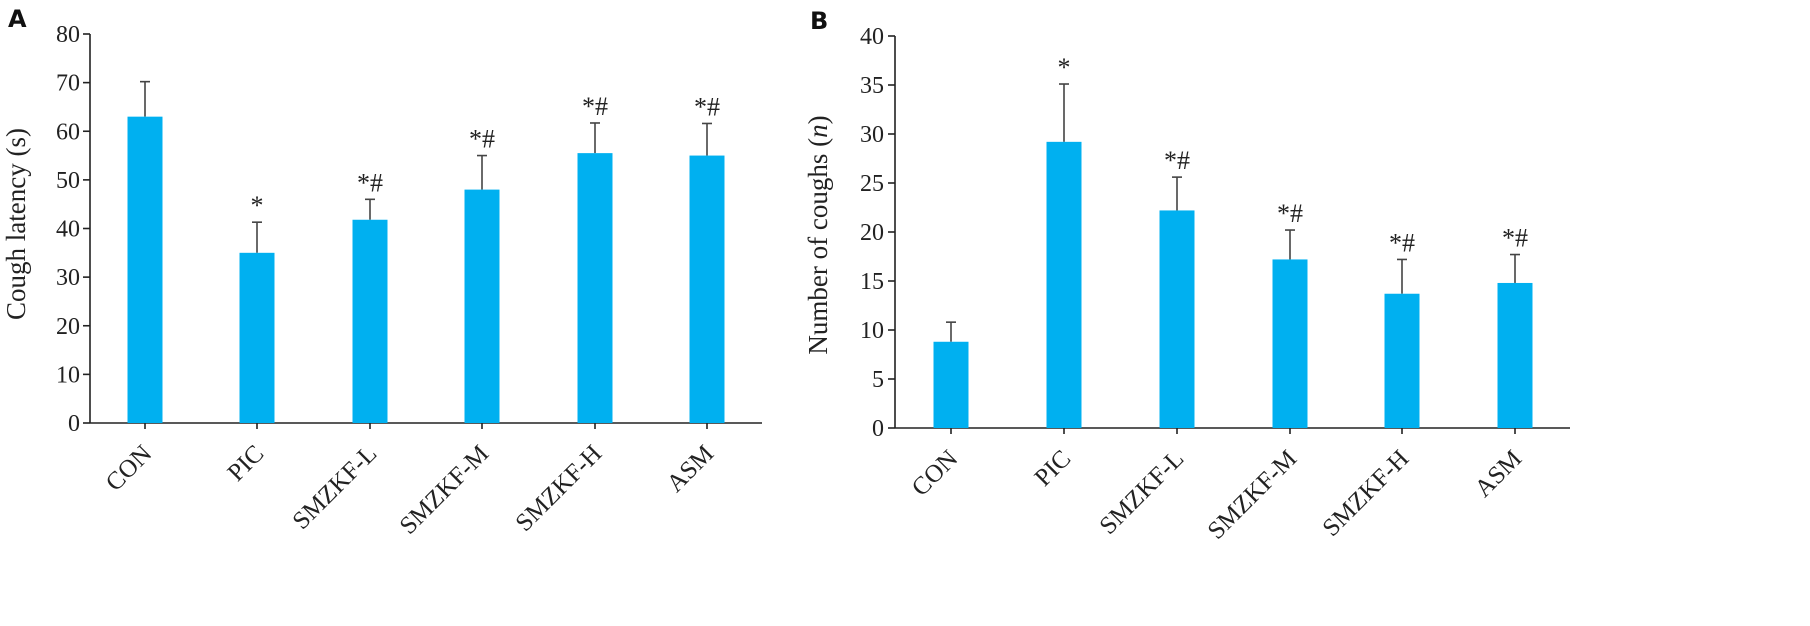 This screenshot has height=626, width=1810. What do you see at coordinates (17, 19) in the screenshot?
I see `panel-a-letter: A` at bounding box center [17, 19].